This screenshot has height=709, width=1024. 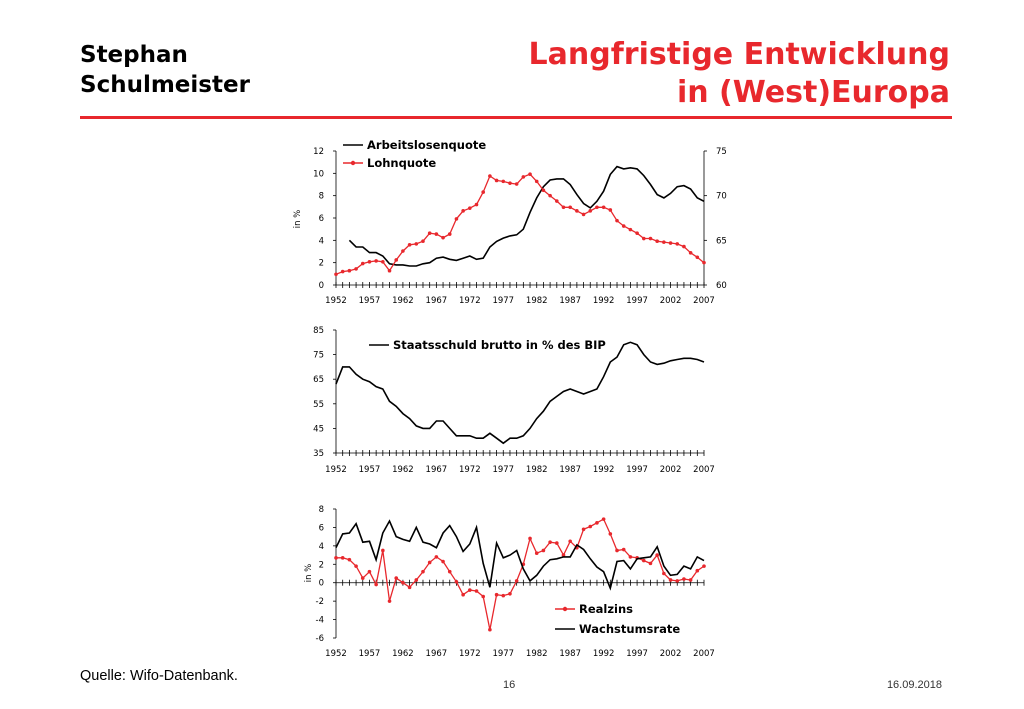 What do you see at coordinates (499, 345) in the screenshot?
I see `legend-label: Staatsschuld brutto in % des BIP` at bounding box center [499, 345].